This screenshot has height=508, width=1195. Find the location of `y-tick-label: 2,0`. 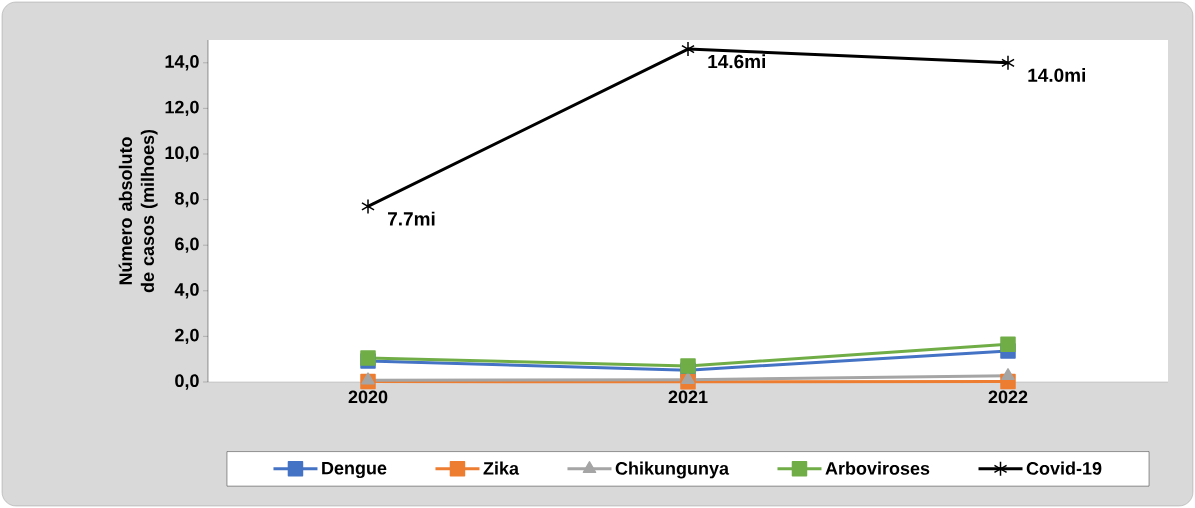

y-tick-label: 2,0 is located at coordinates (187, 336).